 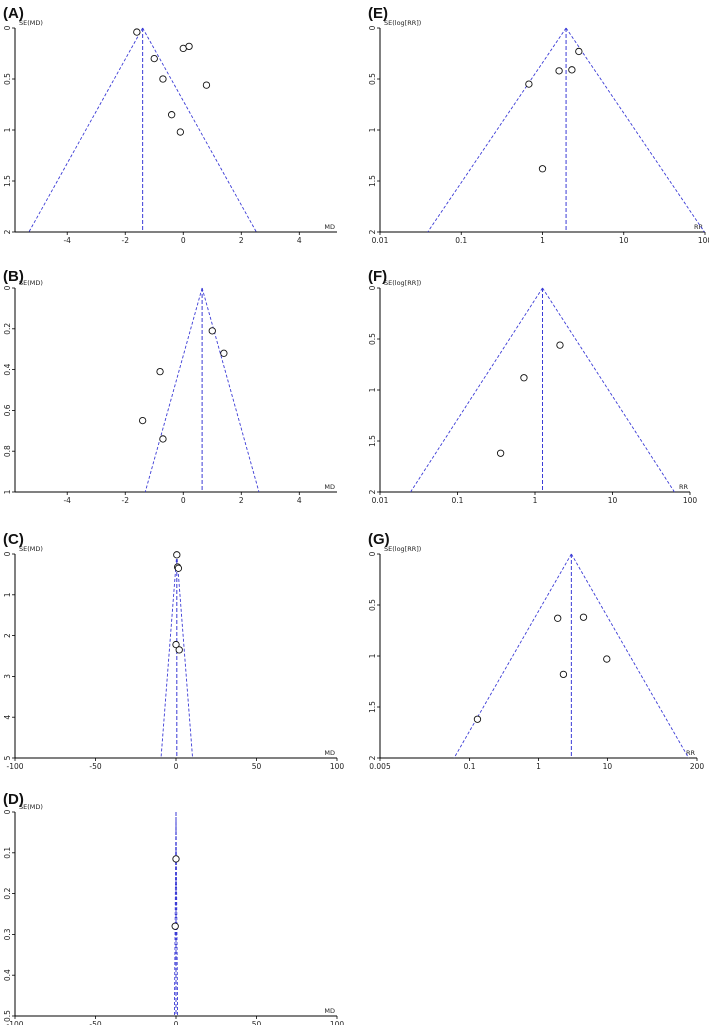 I want to click on y-tick-label: 0.6, so click(x=7, y=410).